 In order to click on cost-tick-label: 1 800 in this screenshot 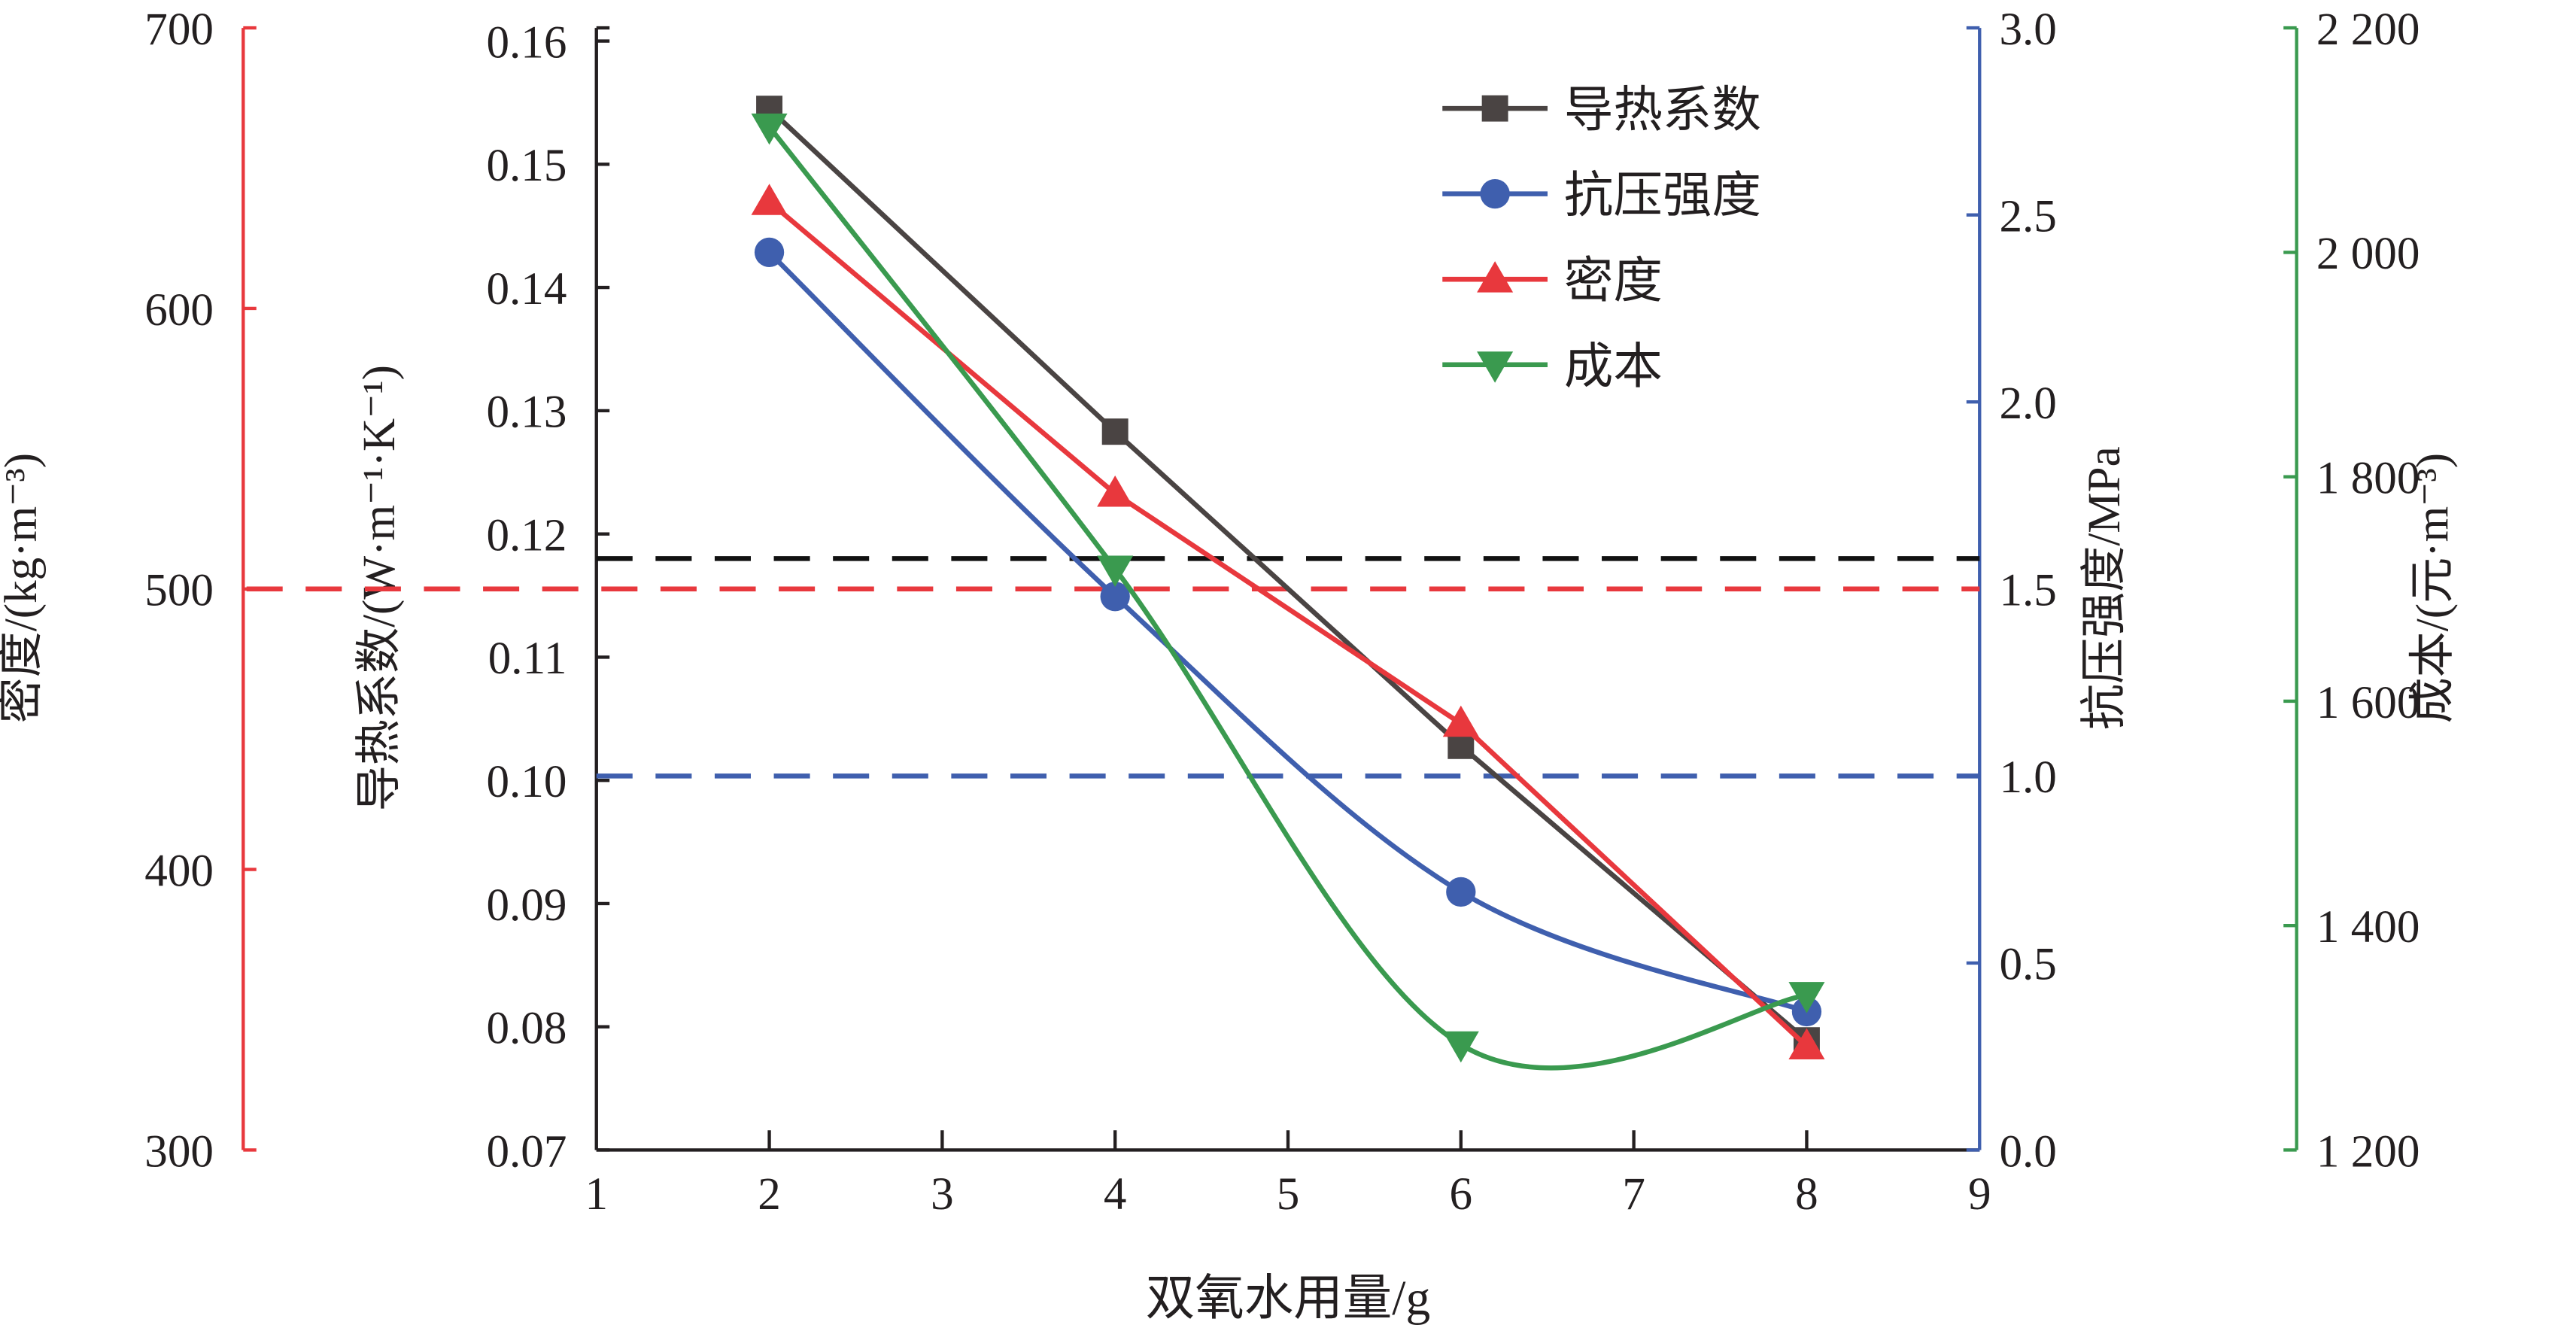, I will do `click(2368, 478)`.